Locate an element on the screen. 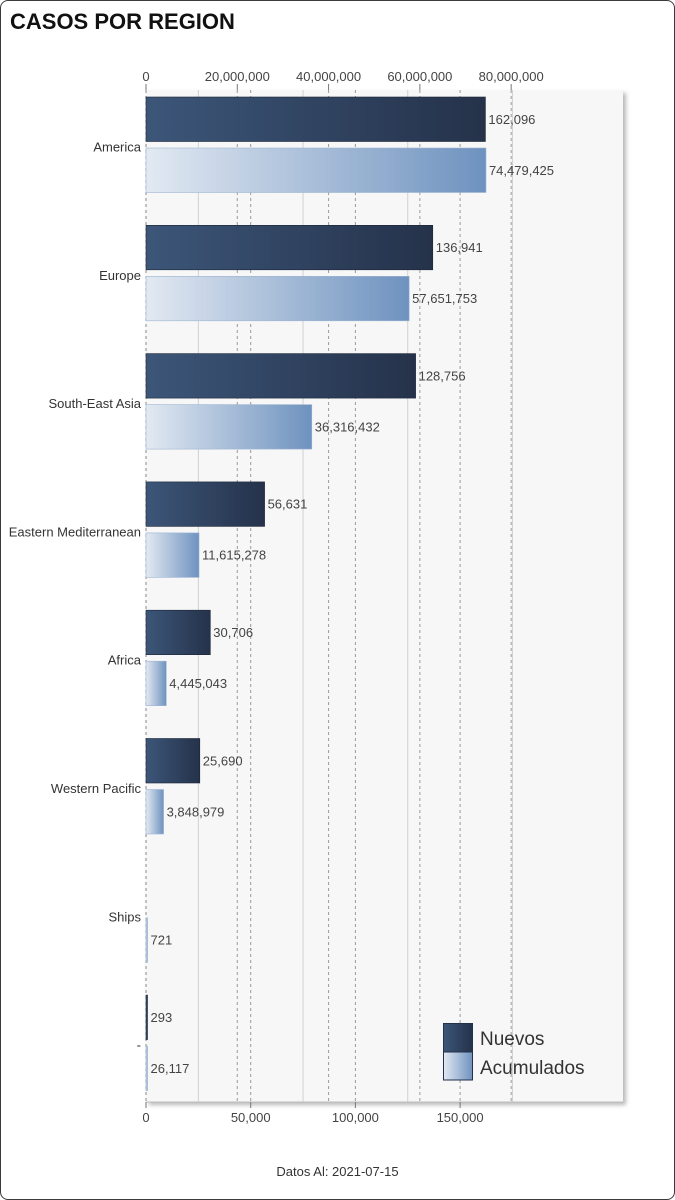 Image resolution: width=675 pixels, height=1200 pixels. top-axis-tick-label: 40,000,000 is located at coordinates (328, 76).